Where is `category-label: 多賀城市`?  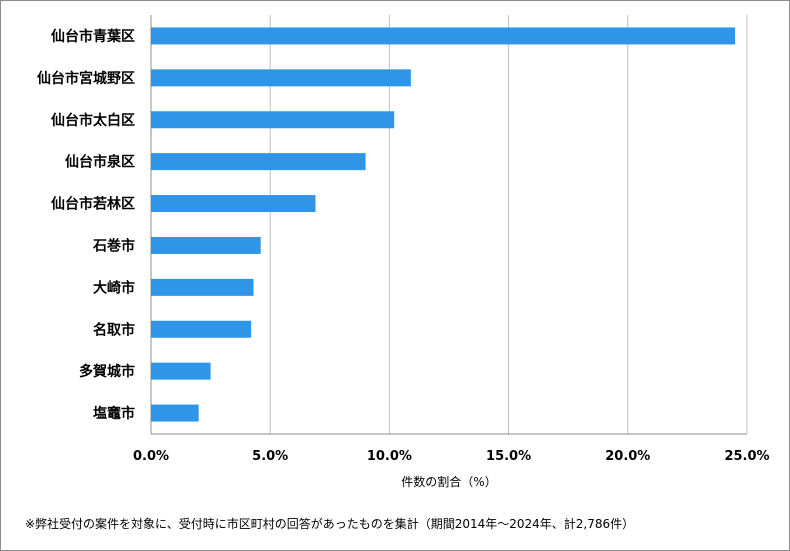
category-label: 多賀城市 is located at coordinates (107, 371).